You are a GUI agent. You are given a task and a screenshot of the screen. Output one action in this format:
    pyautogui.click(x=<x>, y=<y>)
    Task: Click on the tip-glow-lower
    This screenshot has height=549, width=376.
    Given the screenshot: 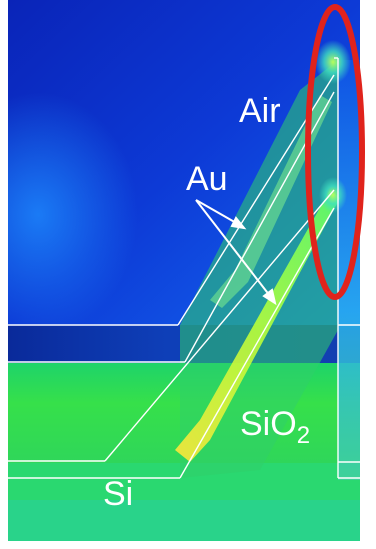 What is the action you would take?
    pyautogui.click(x=333, y=195)
    